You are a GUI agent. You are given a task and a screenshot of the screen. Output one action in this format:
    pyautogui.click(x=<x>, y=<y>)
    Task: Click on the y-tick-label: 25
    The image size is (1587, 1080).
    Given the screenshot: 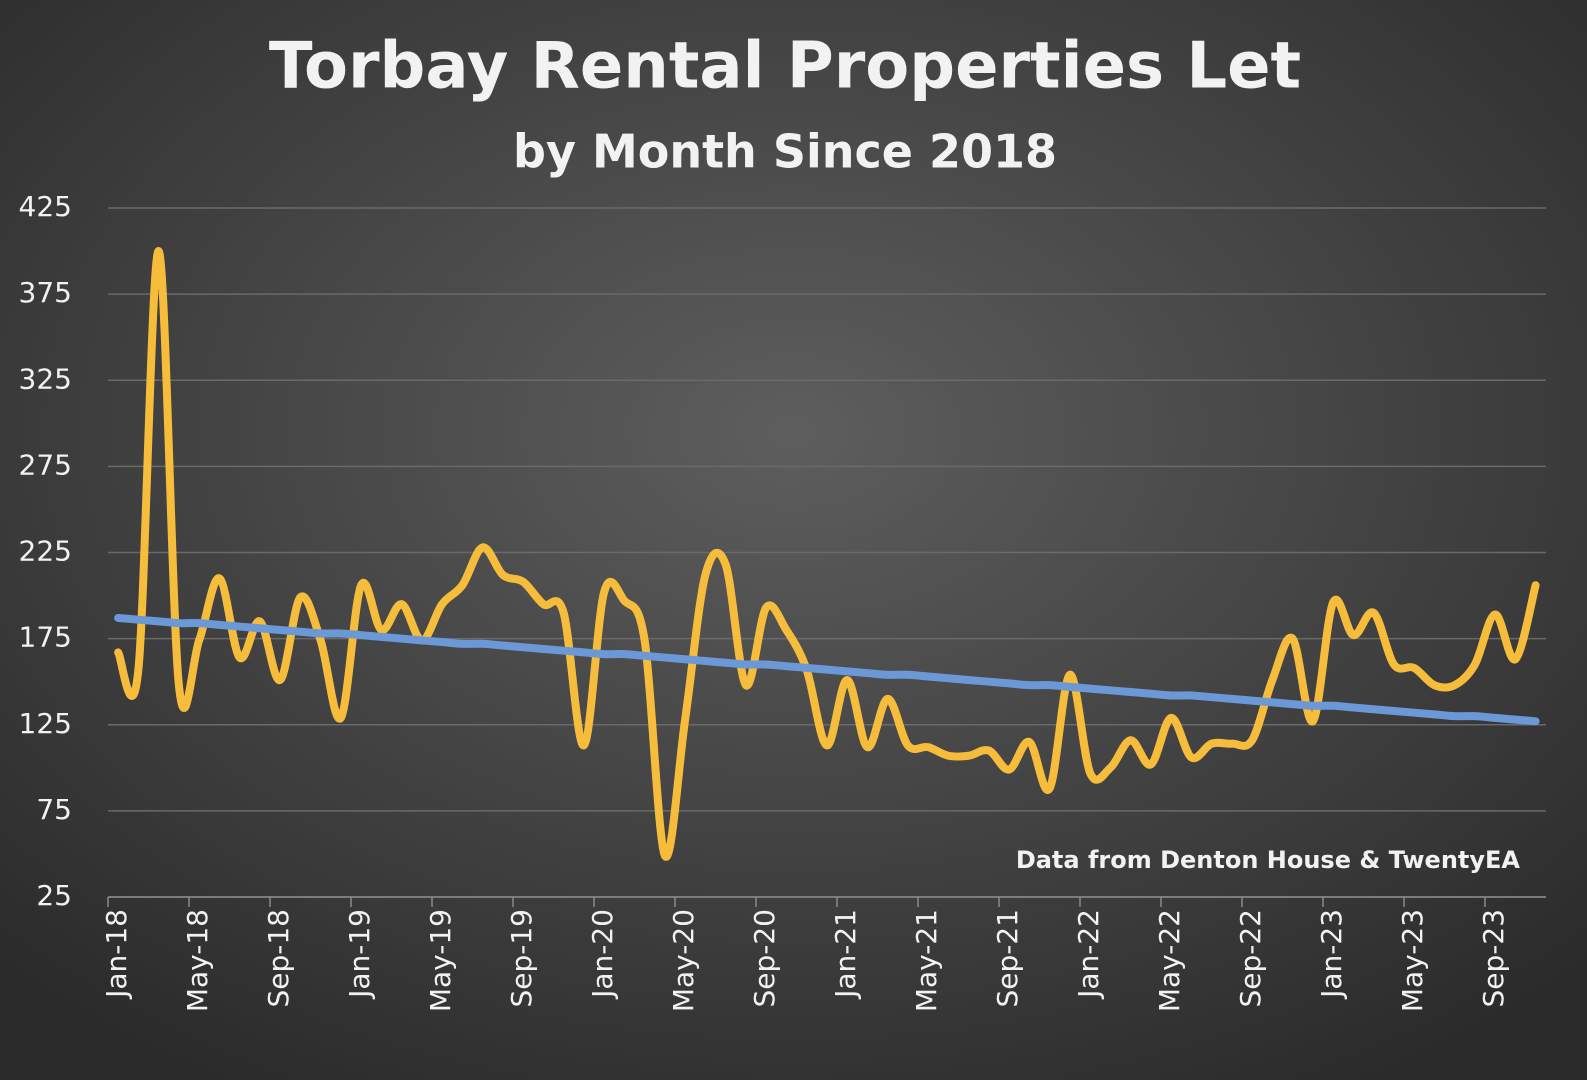 What is the action you would take?
    pyautogui.click(x=54, y=895)
    